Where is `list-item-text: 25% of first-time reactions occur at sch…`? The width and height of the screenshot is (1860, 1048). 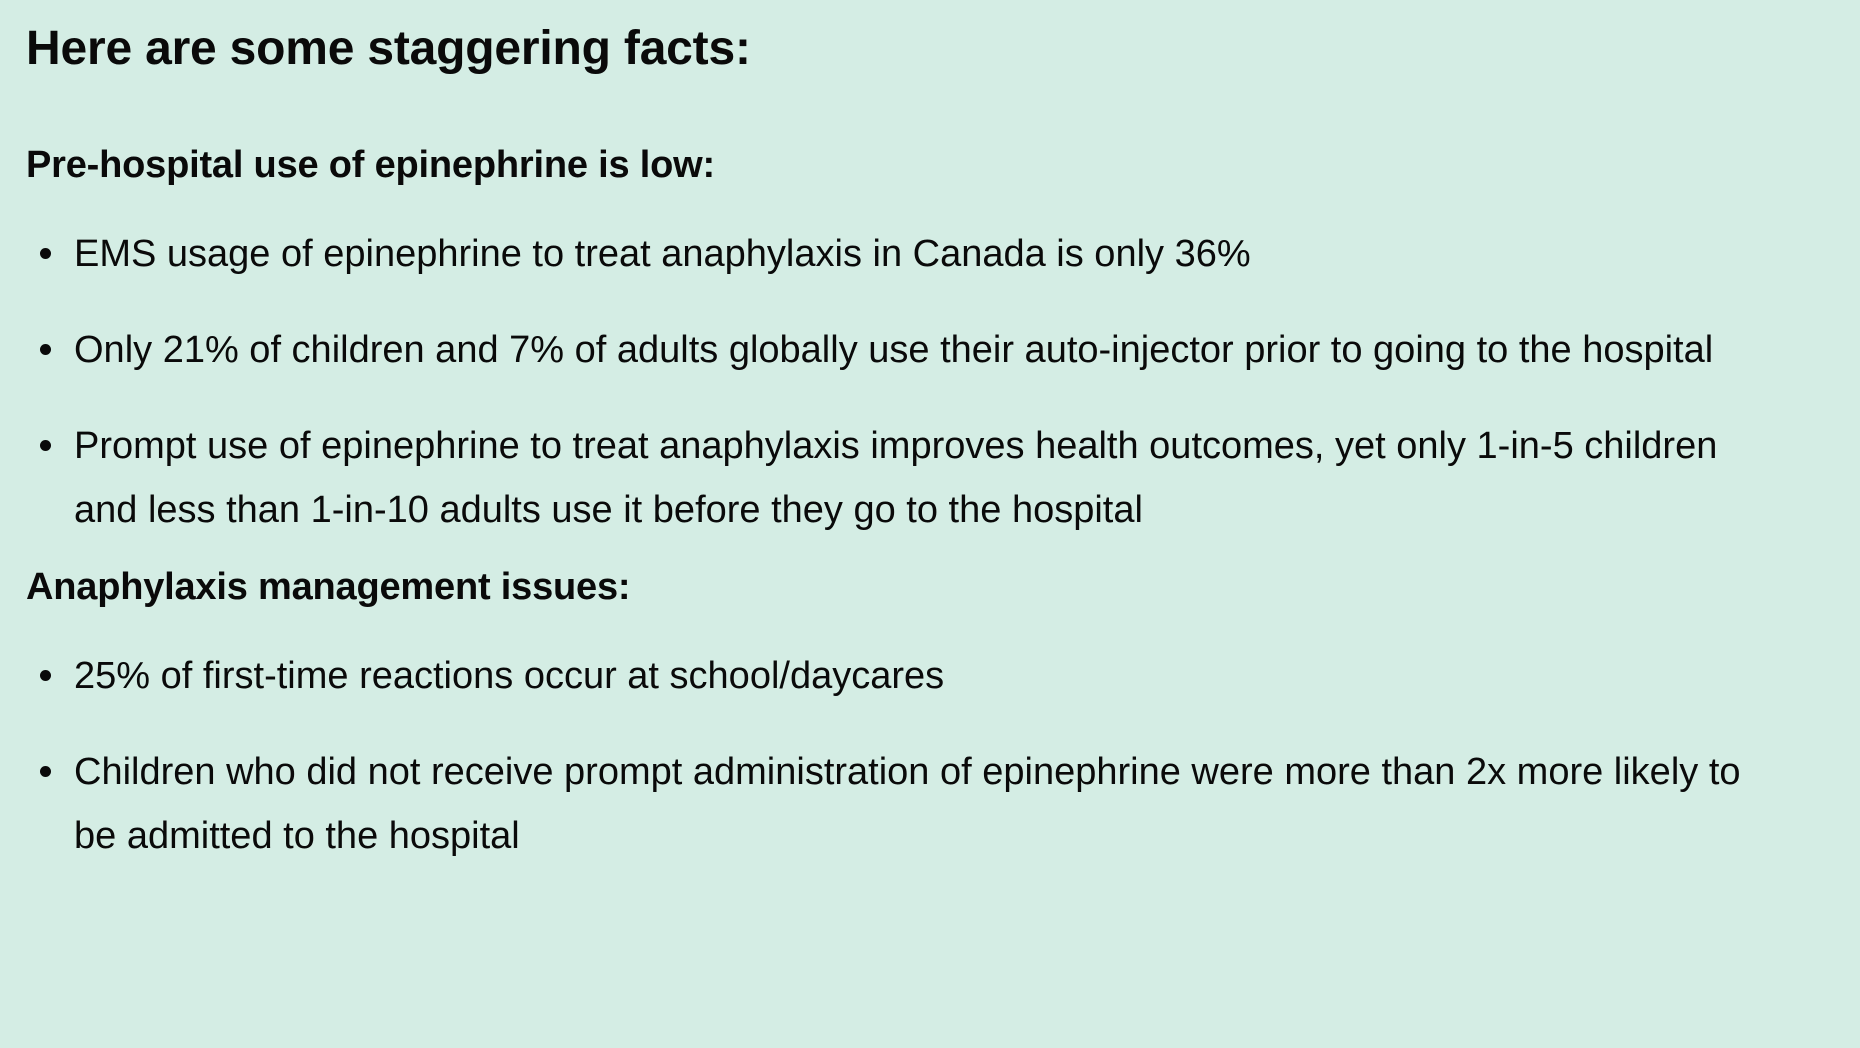 list-item-text: 25% of first-time reactions occur at sch… is located at coordinates (509, 676).